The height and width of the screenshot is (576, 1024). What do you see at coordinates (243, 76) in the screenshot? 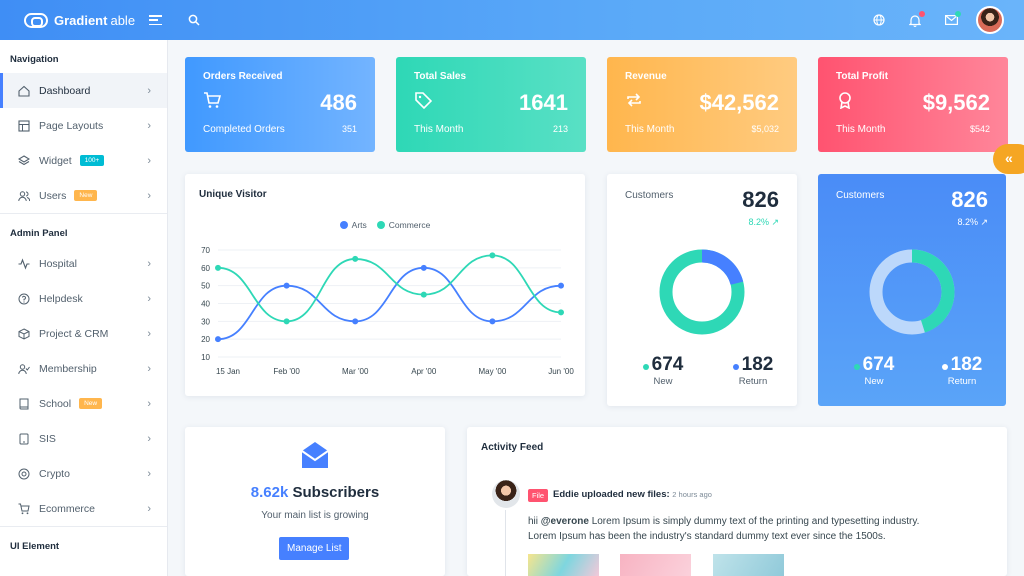
I see `stat-title: Orders Received` at bounding box center [243, 76].